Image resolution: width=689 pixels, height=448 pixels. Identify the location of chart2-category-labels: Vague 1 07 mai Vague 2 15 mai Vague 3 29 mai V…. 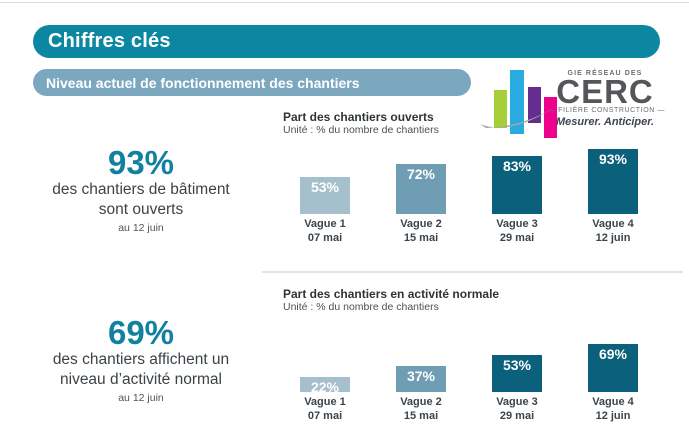
(469, 409).